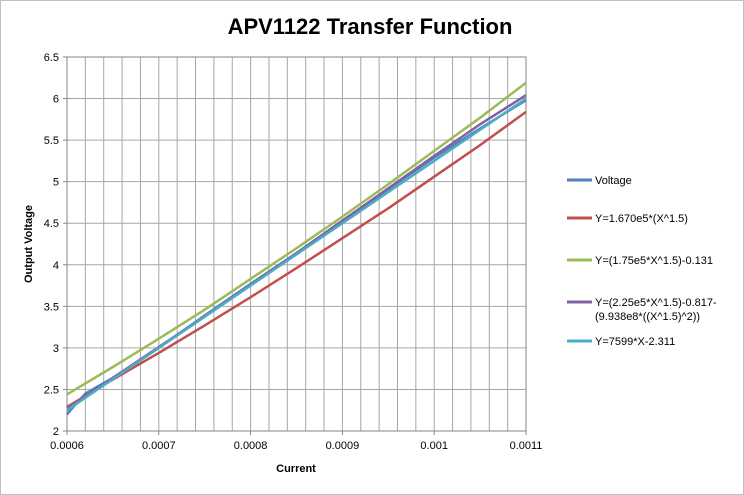 This screenshot has width=744, height=495. What do you see at coordinates (654, 261) in the screenshot?
I see `legend-label-3: Y=(1.75e5*X^1.5)-0.131` at bounding box center [654, 261].